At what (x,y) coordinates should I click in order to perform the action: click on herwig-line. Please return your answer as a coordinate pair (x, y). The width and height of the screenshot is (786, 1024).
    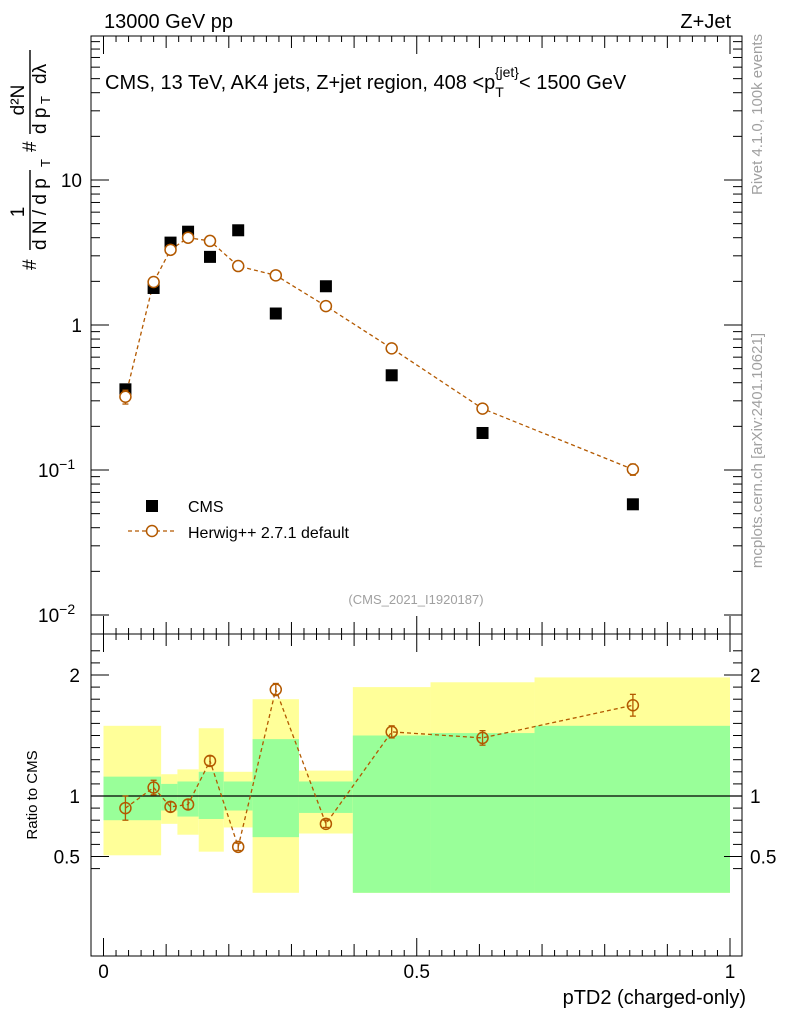
    Looking at the image, I should click on (379, 353).